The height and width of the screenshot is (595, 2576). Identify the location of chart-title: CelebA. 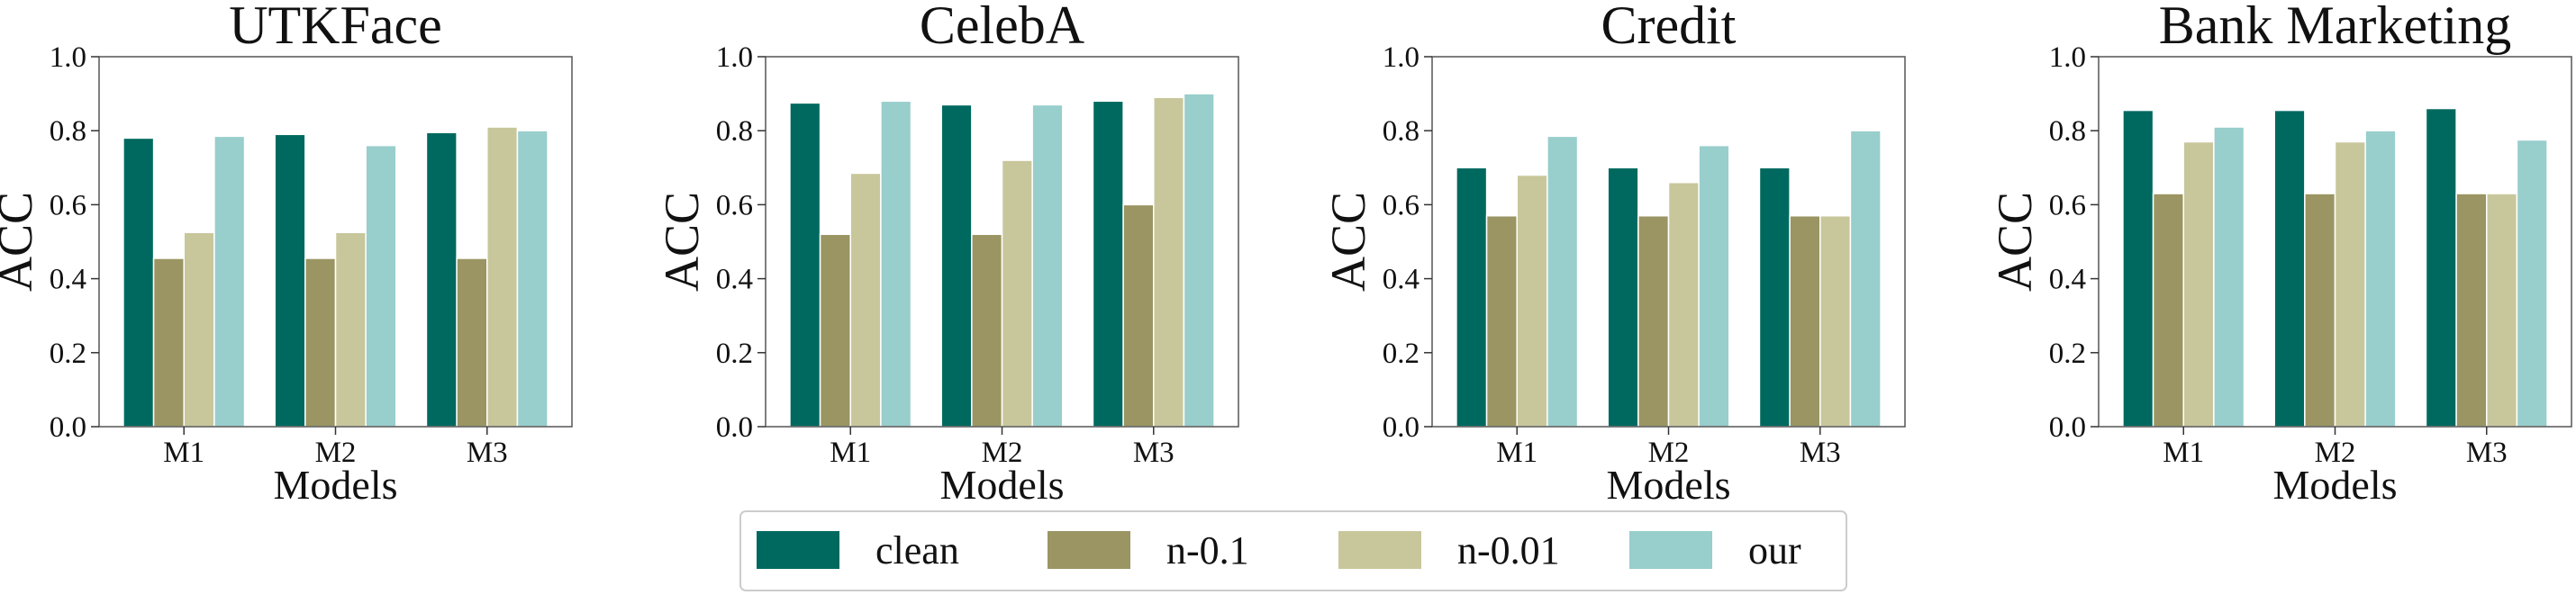
(1002, 27).